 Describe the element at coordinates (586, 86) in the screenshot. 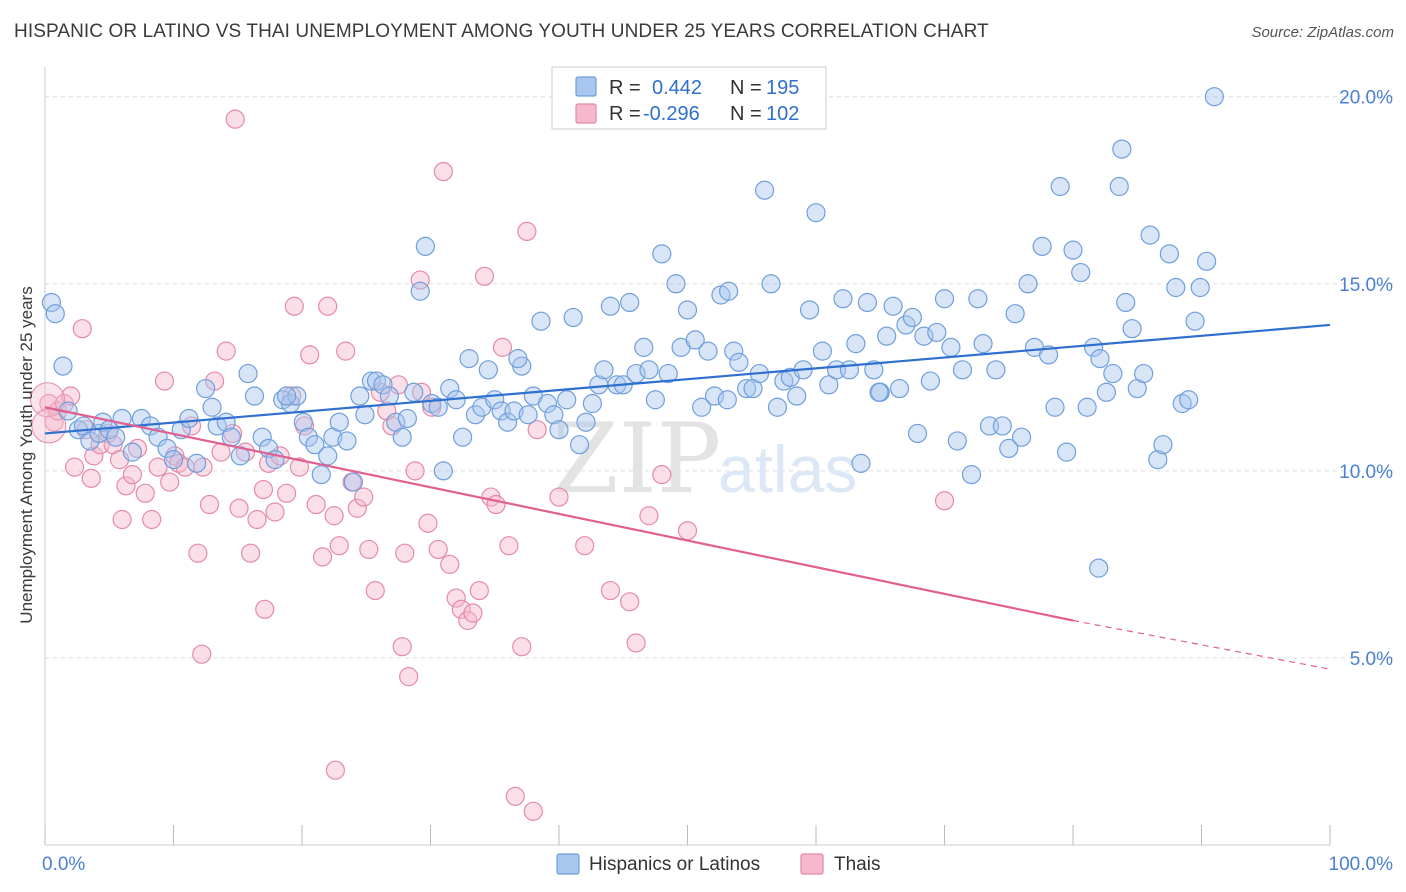

I see `legend-swatch-blue` at that location.